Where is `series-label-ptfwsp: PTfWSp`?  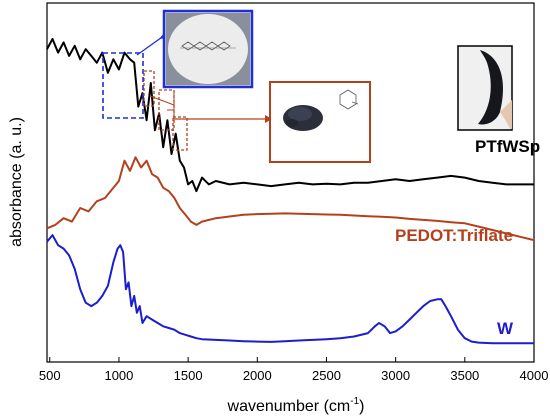
series-label-ptfwsp: PTfWSp is located at coordinates (507, 146).